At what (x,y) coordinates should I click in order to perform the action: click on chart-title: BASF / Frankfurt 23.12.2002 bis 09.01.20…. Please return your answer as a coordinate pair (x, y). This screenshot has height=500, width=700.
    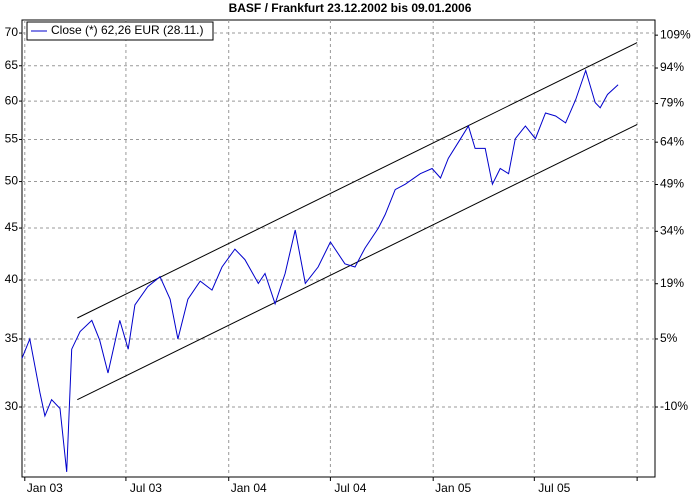
    Looking at the image, I should click on (350, 8).